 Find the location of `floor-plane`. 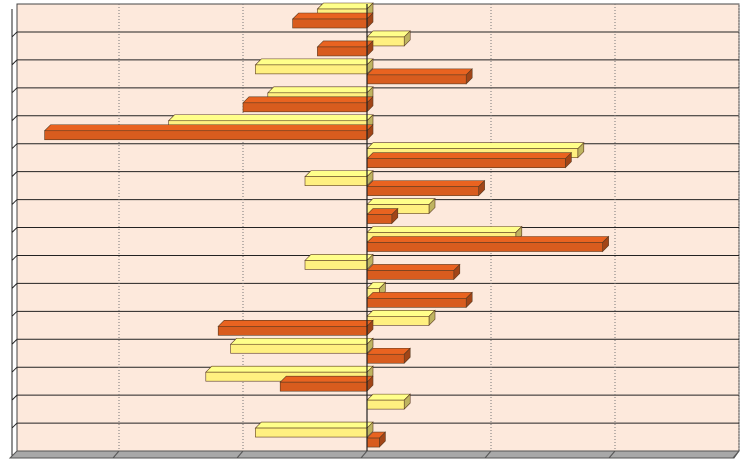

floor-plane is located at coordinates (374, 454).